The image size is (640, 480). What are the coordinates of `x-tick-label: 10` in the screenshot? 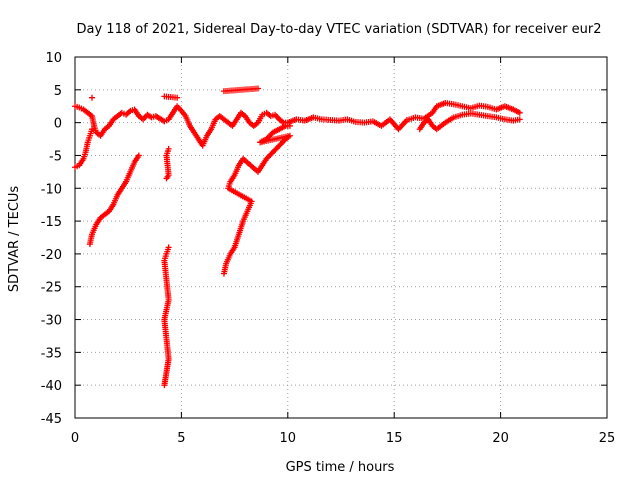 It's located at (288, 438).